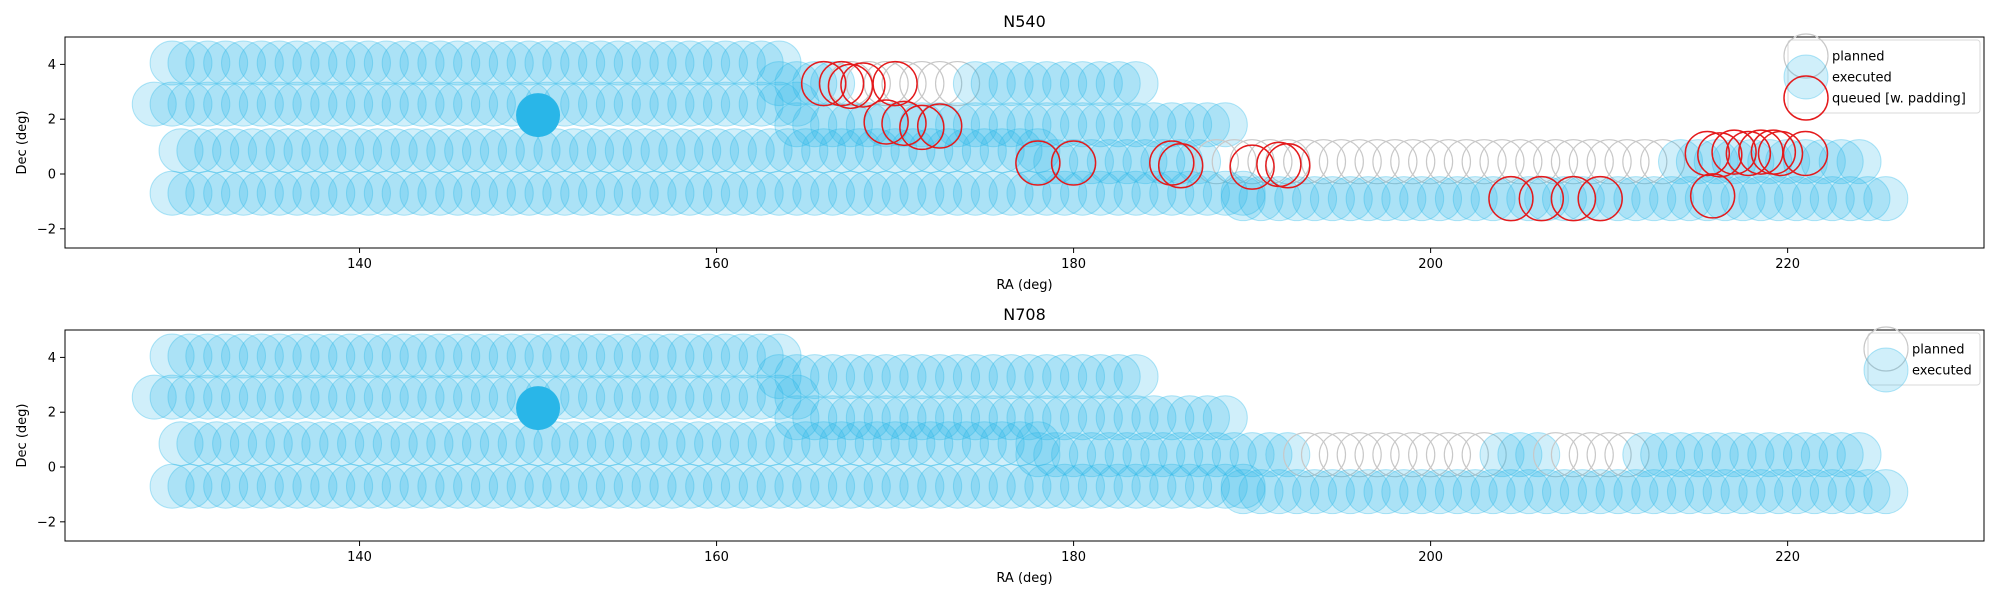  What do you see at coordinates (1073, 260) in the screenshot?
I see `x-axis-ticks: 140 160 180 200 220` at bounding box center [1073, 260].